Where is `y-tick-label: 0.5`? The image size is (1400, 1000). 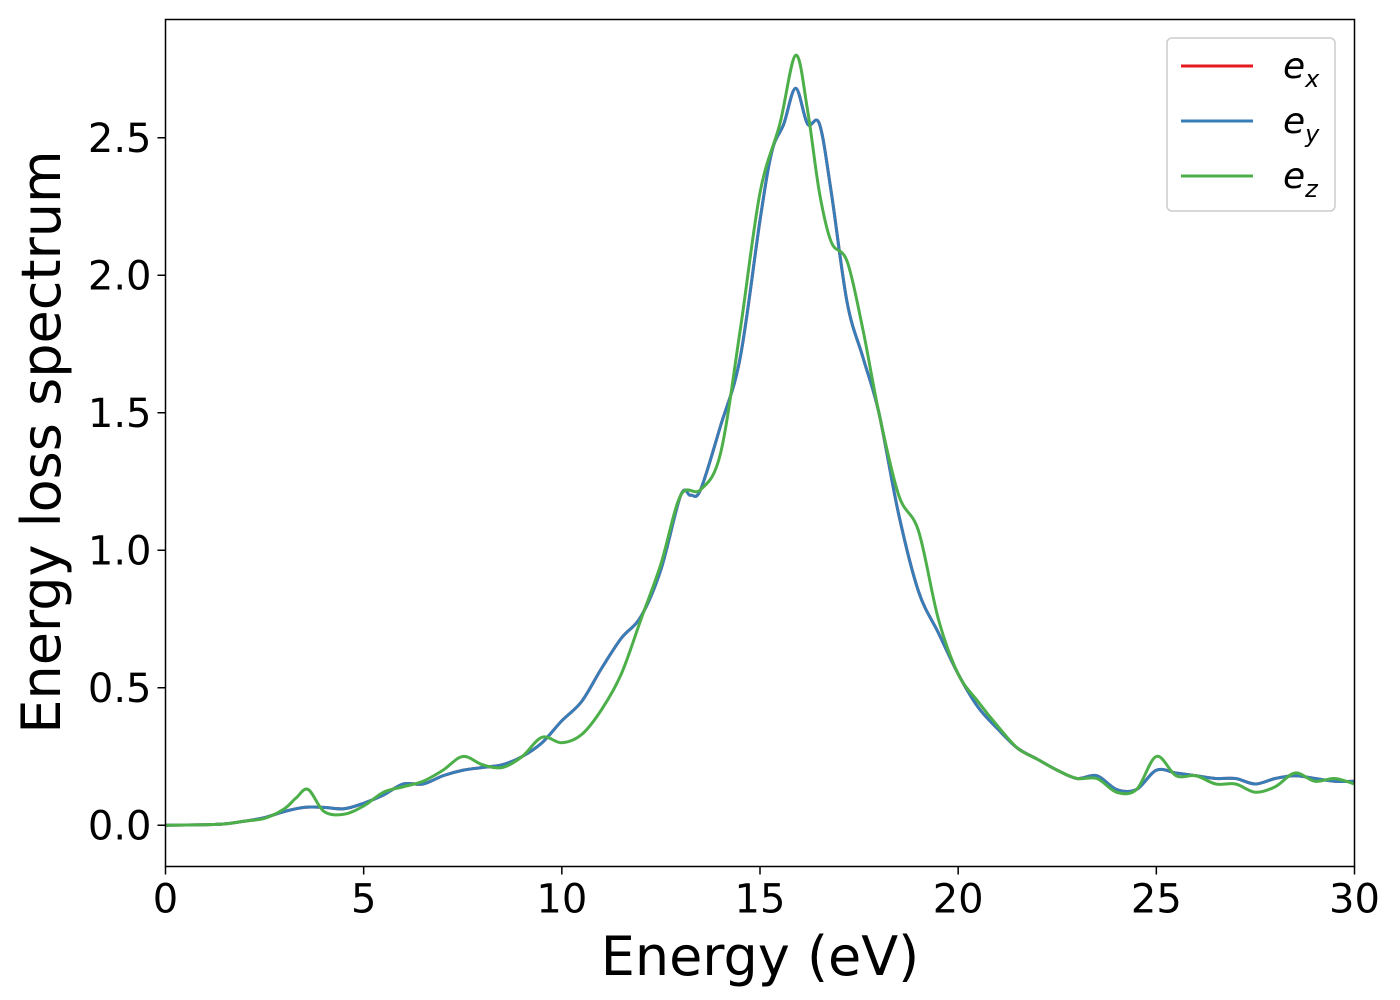 y-tick-label: 0.5 is located at coordinates (120, 689).